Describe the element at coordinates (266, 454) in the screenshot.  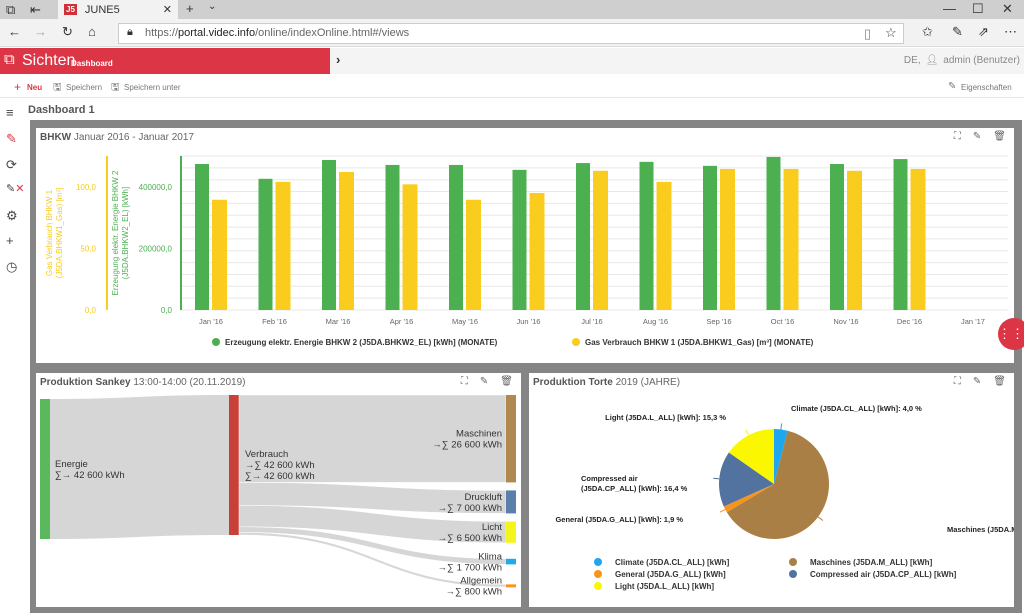
I see `sankey-node-label: Verbrauch` at that location.